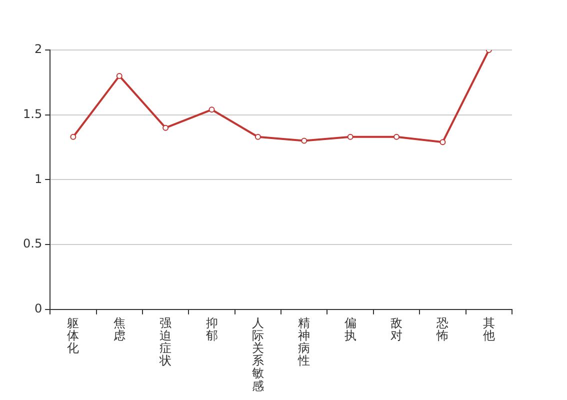 This screenshot has height=400, width=567. What do you see at coordinates (396, 329) in the screenshot?
I see `x-tick-label: 敌对` at bounding box center [396, 329].